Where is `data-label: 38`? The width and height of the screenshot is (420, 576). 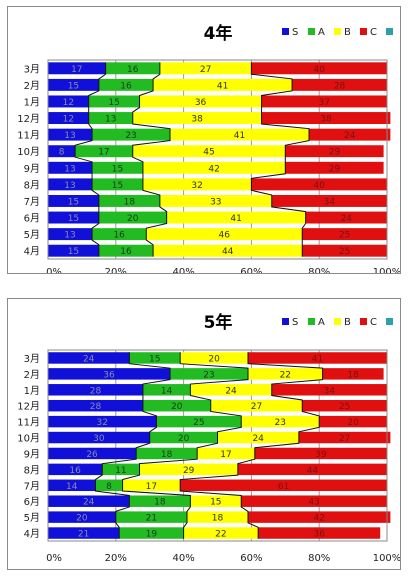 data-label: 38 is located at coordinates (326, 120).